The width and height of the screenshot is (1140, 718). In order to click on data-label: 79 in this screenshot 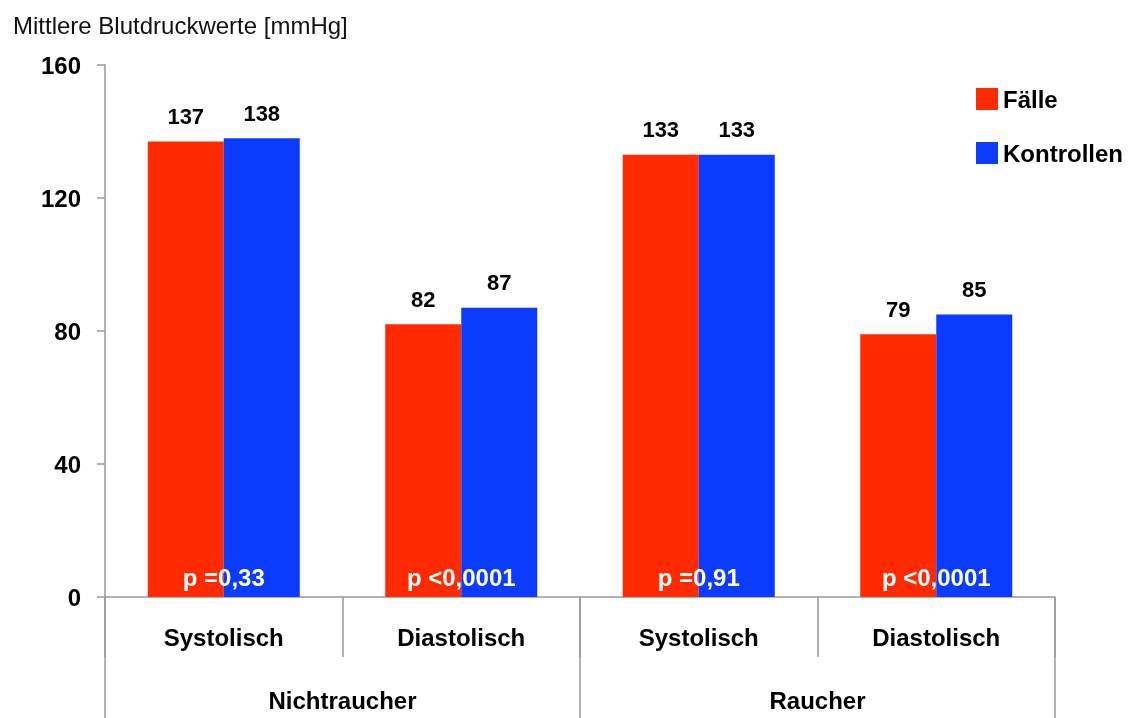, I will do `click(898, 309)`.